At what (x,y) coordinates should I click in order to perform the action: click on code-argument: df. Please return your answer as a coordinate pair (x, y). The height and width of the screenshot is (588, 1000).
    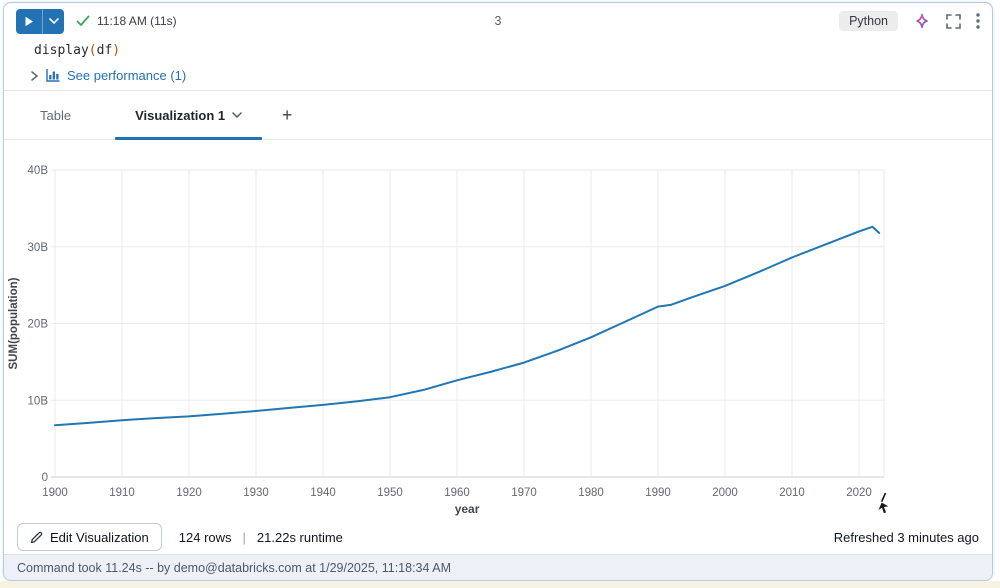
    Looking at the image, I should click on (104, 50).